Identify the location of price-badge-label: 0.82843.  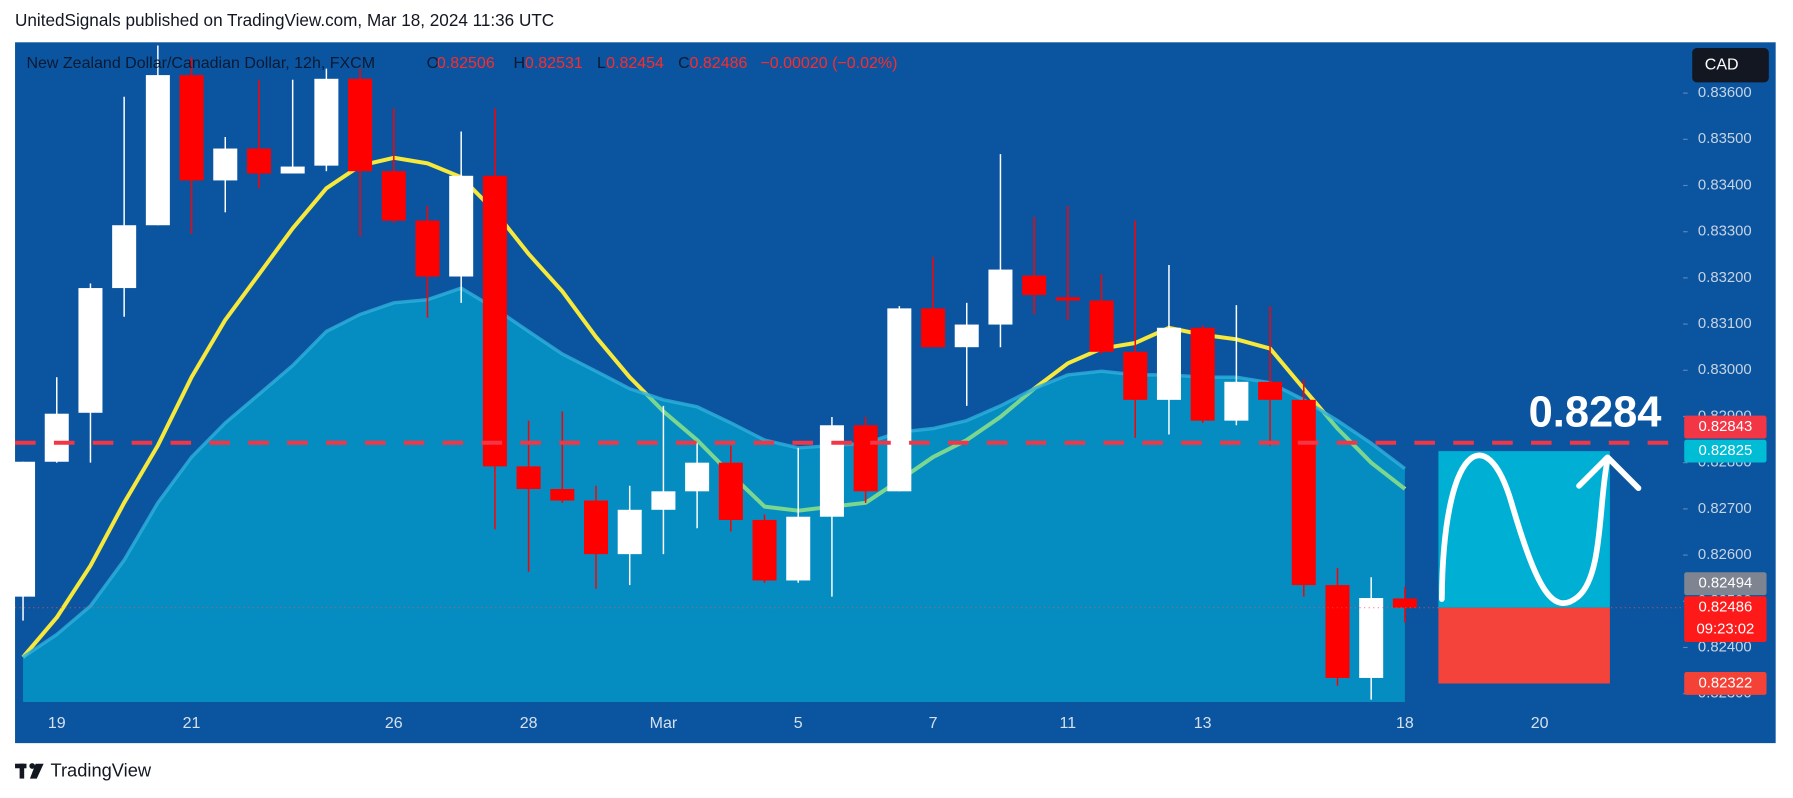
(1726, 427).